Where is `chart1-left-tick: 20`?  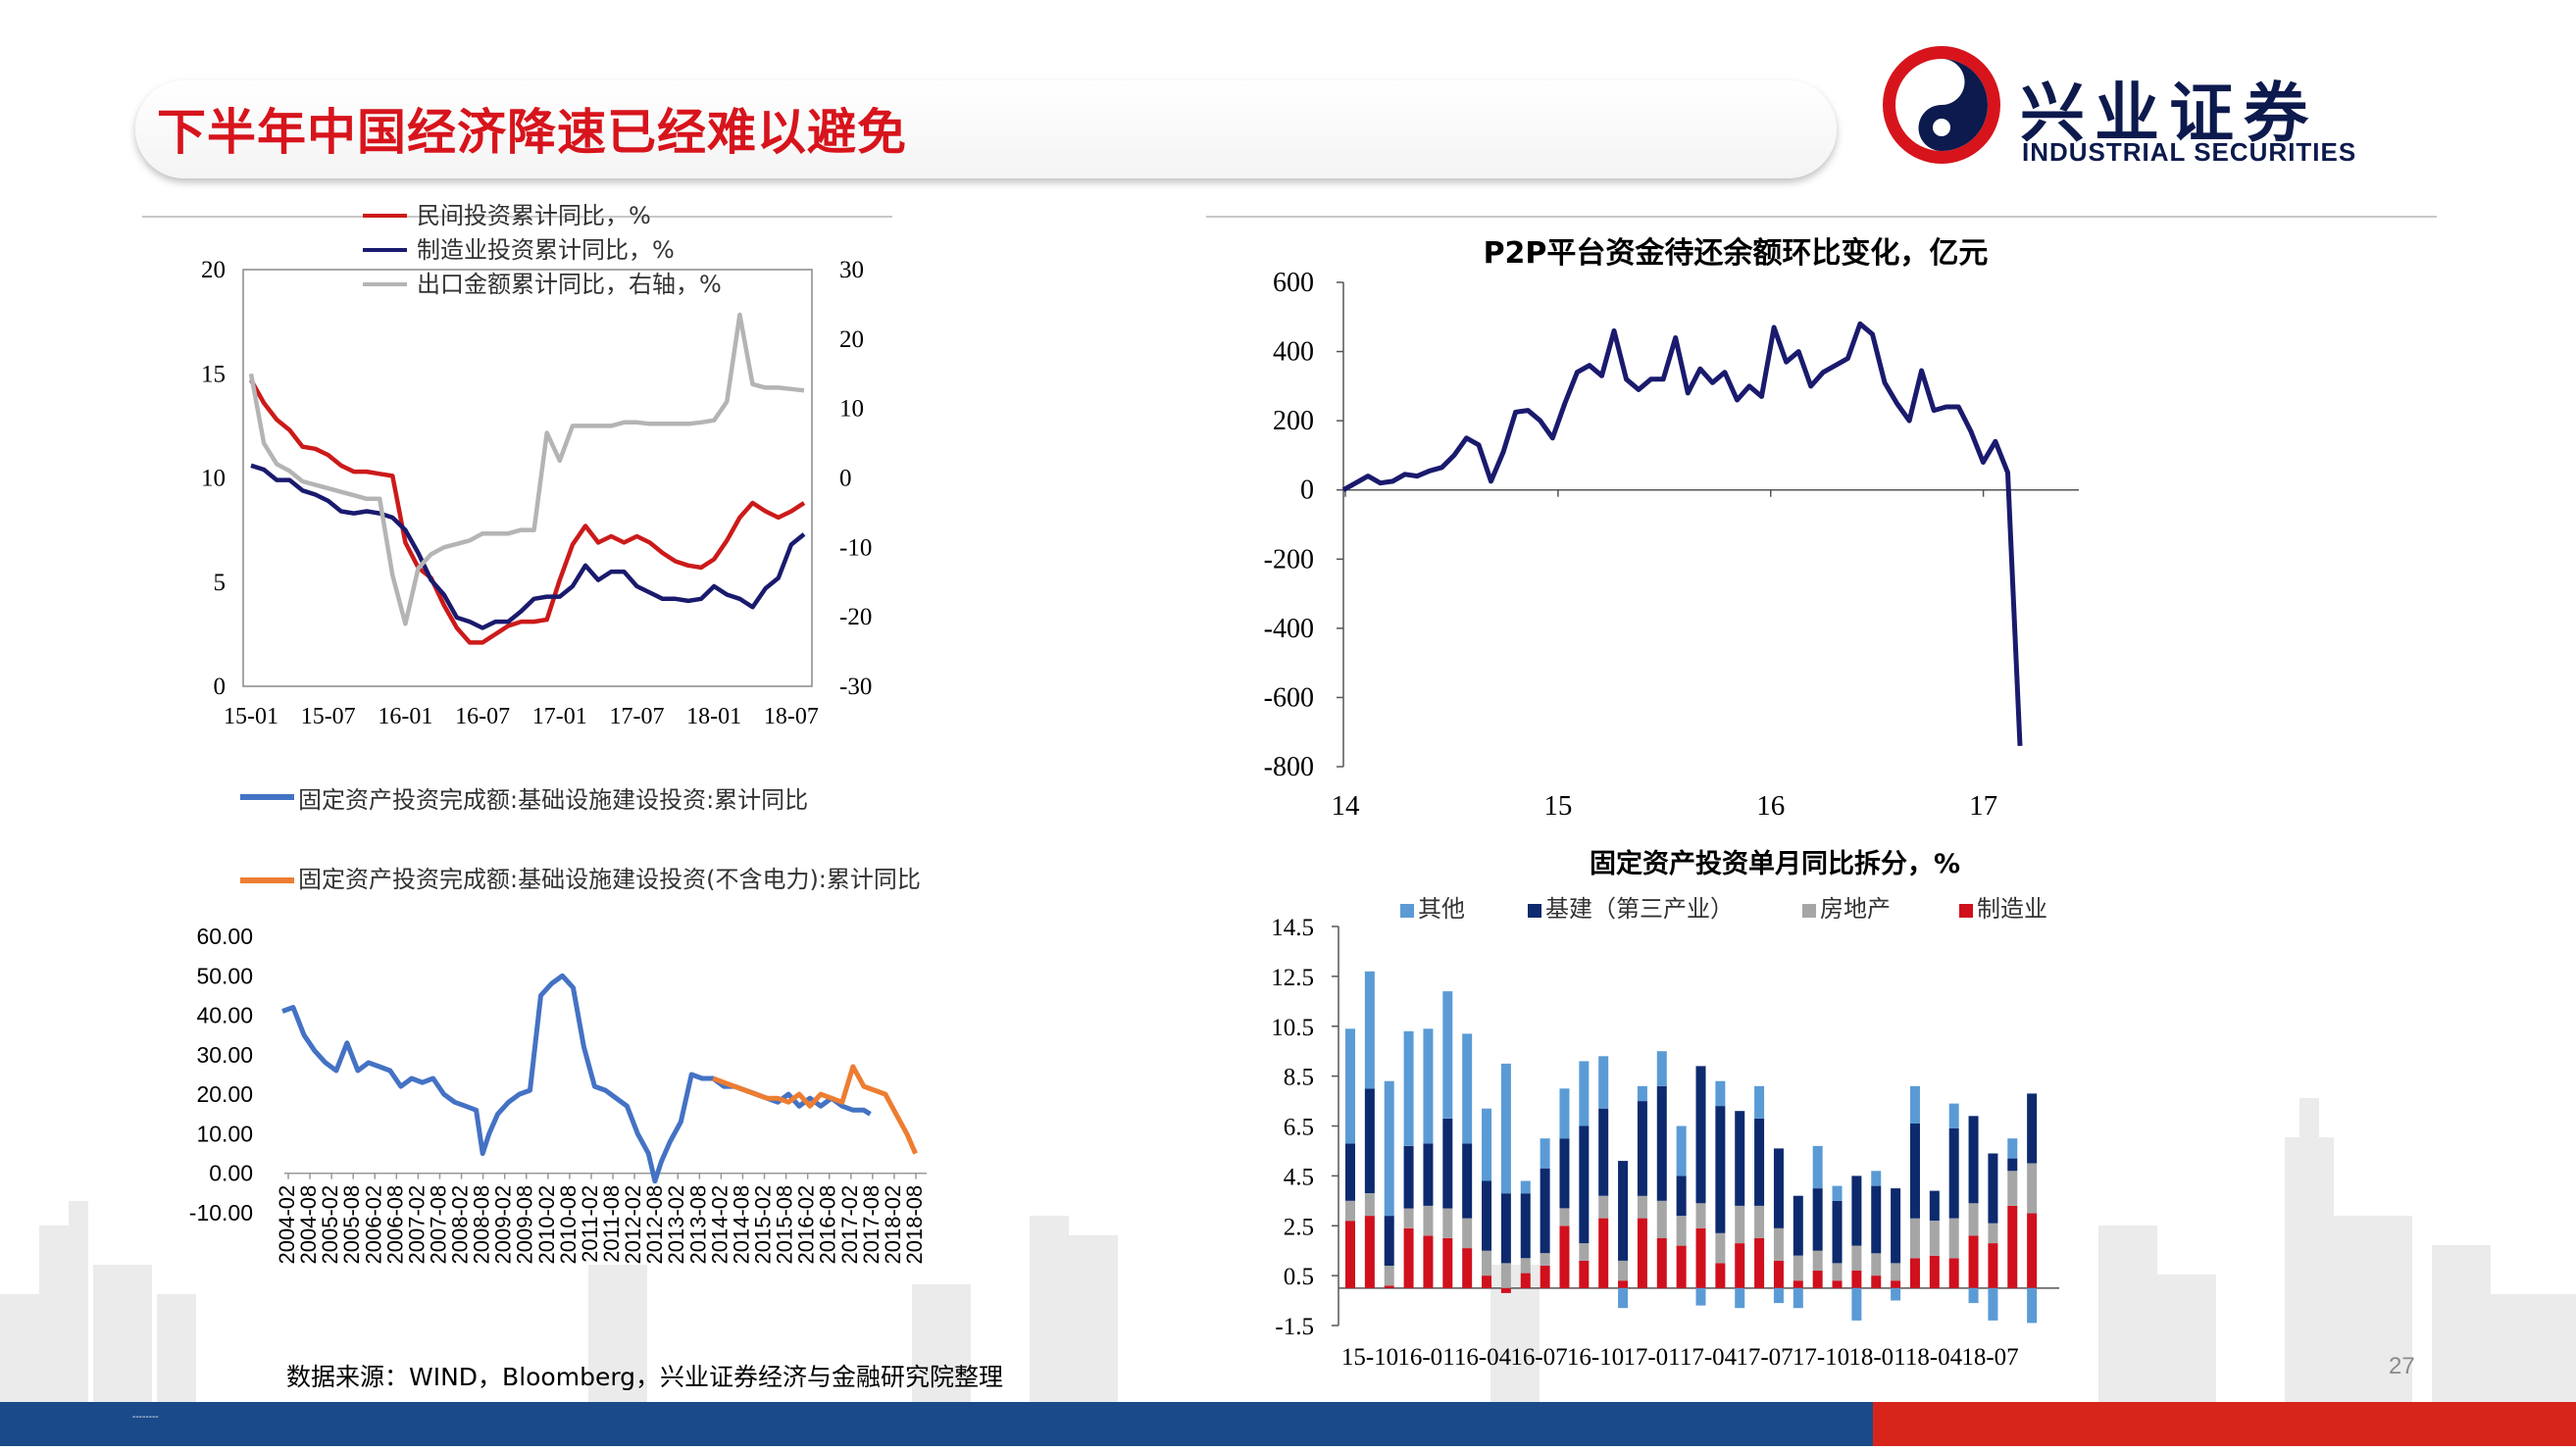
chart1-left-tick: 20 is located at coordinates (214, 270).